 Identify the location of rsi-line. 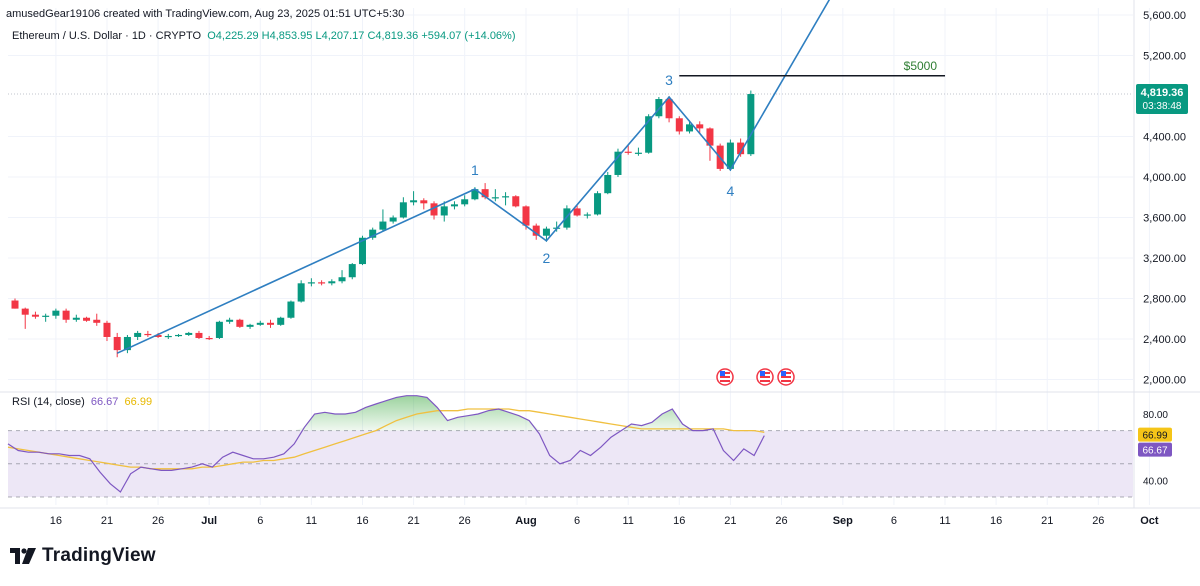
(386, 444).